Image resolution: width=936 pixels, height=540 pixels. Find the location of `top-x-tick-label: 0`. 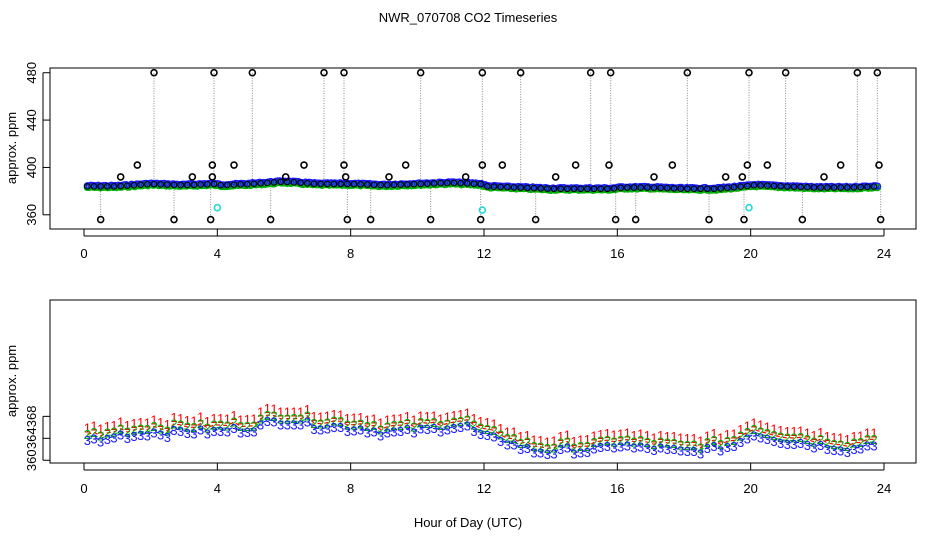

top-x-tick-label: 0 is located at coordinates (83, 253).